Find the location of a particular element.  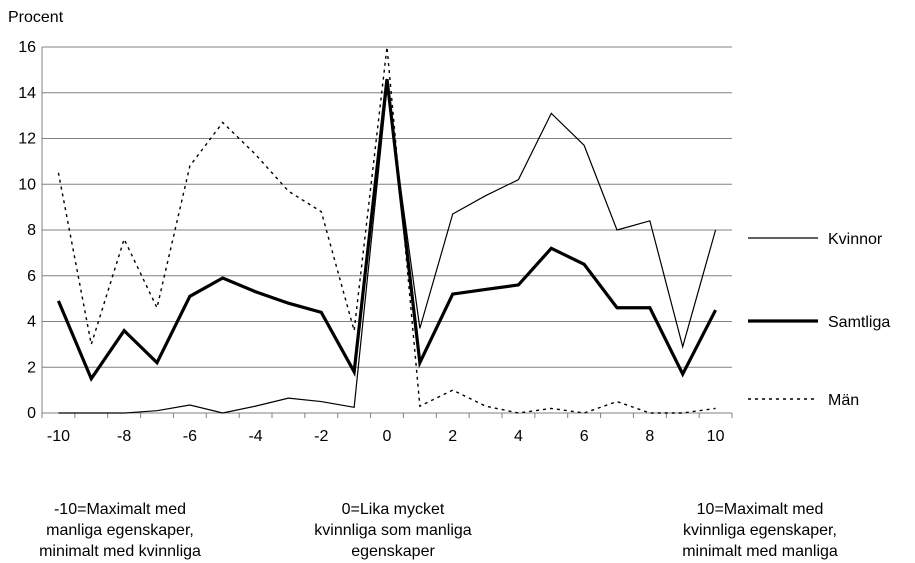

legend-label: Samtliga is located at coordinates (859, 322).